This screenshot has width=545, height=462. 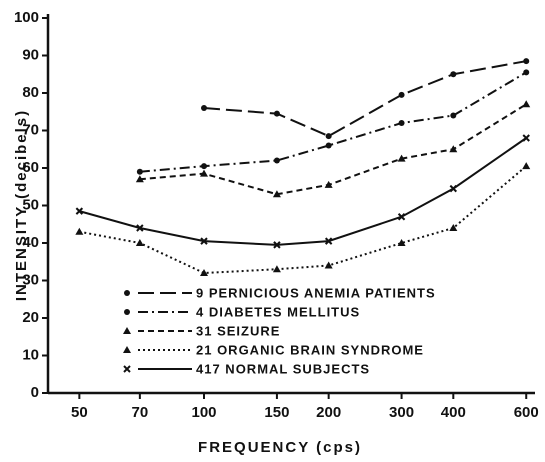 What do you see at coordinates (140, 412) in the screenshot?
I see `x-tick-label: 70` at bounding box center [140, 412].